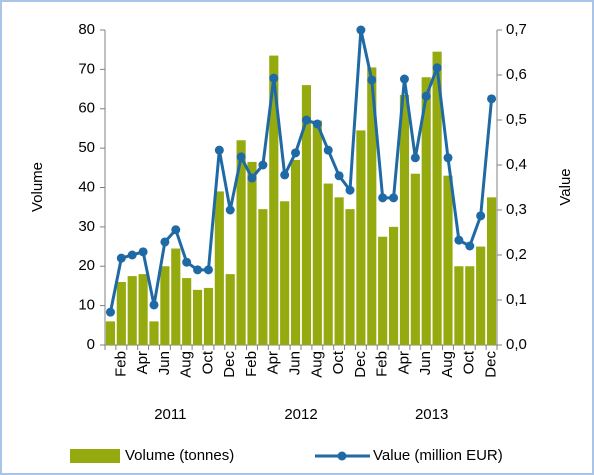 The image size is (594, 475). What do you see at coordinates (516, 29) in the screenshot?
I see `y2-tick-label: 0,7` at bounding box center [516, 29].